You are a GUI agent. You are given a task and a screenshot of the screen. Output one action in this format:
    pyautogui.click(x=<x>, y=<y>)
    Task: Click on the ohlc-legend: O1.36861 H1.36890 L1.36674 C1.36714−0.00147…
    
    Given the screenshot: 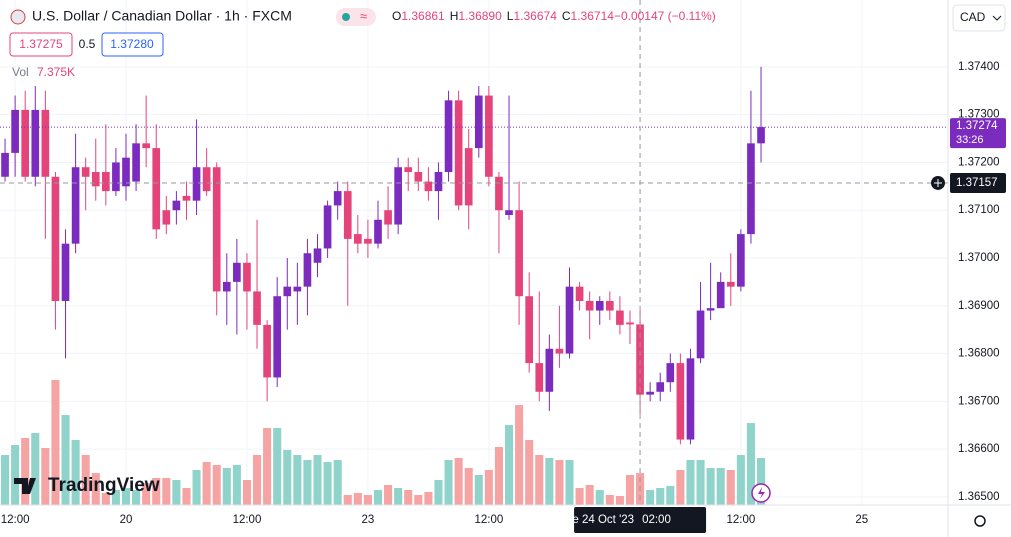 What is the action you would take?
    pyautogui.click(x=554, y=16)
    